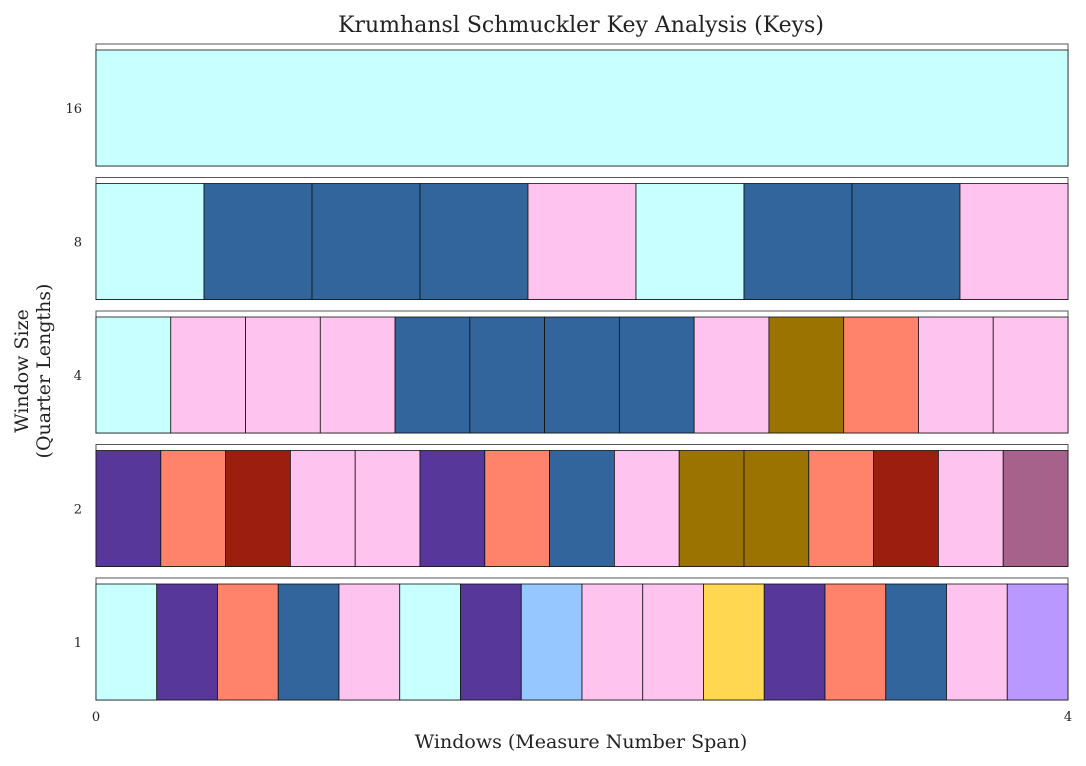 This screenshot has height=766, width=1086. I want to click on chart-title: Krumhansl Schmuckler Key Analysis (Keys), so click(581, 25).